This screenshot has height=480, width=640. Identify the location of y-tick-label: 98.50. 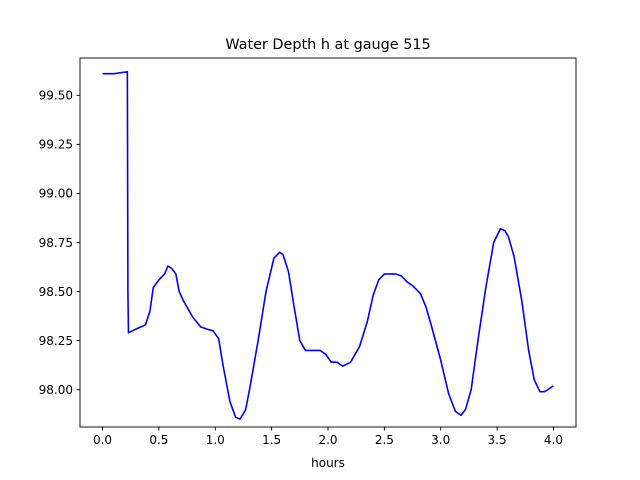
(56, 292).